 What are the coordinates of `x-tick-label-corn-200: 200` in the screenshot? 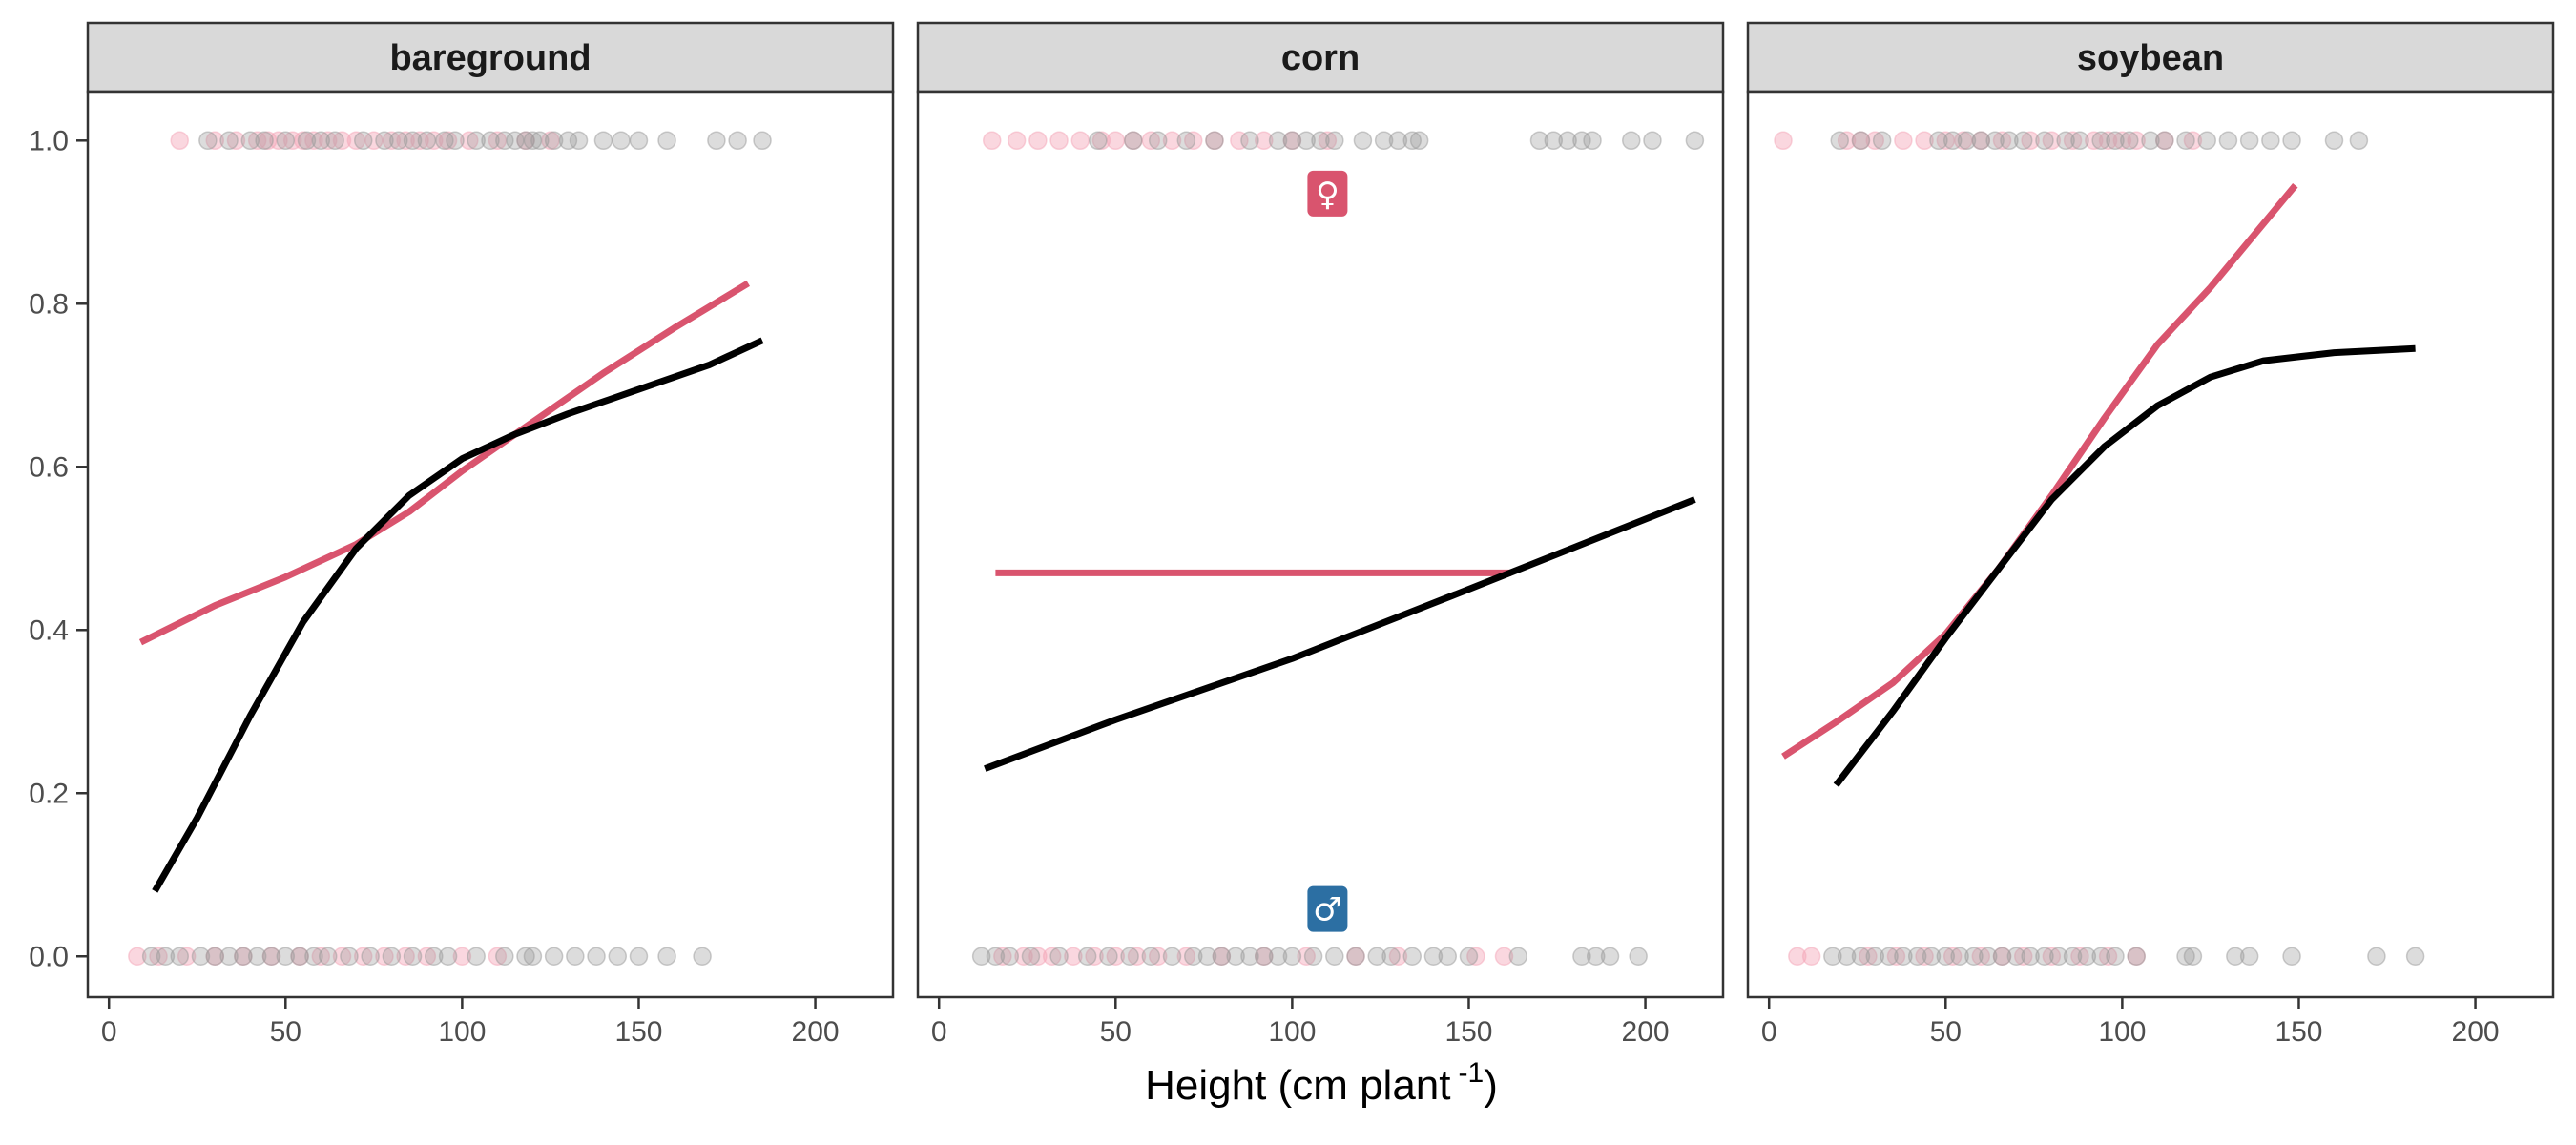 It's located at (1646, 1032).